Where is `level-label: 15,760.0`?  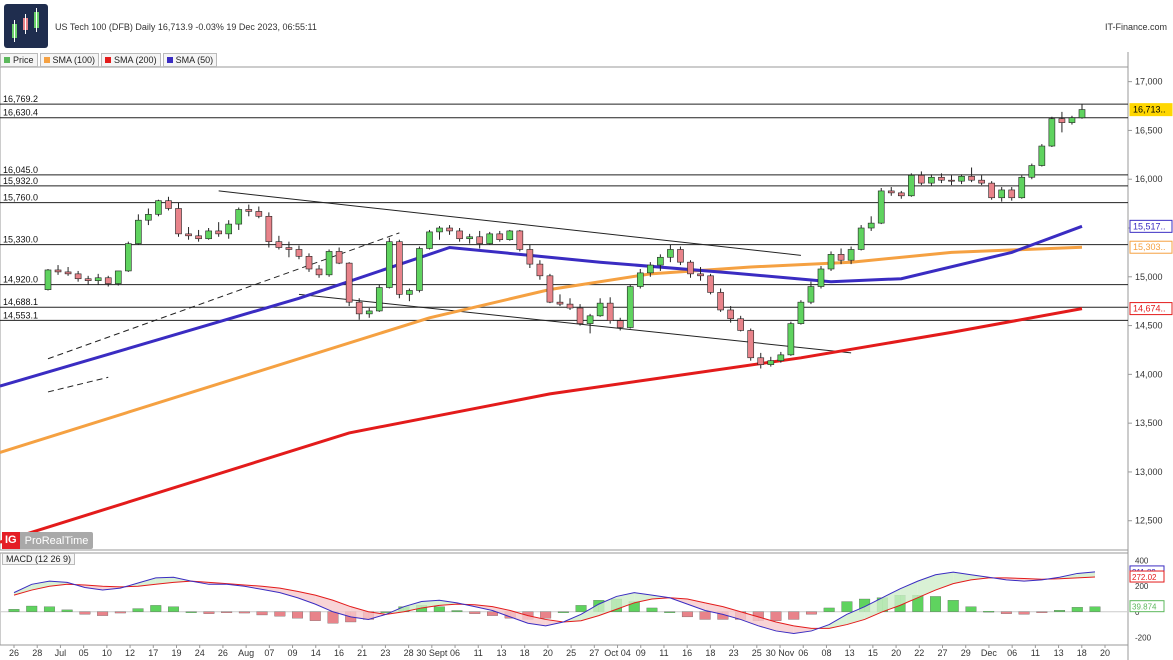
level-label: 15,760.0 is located at coordinates (20, 198).